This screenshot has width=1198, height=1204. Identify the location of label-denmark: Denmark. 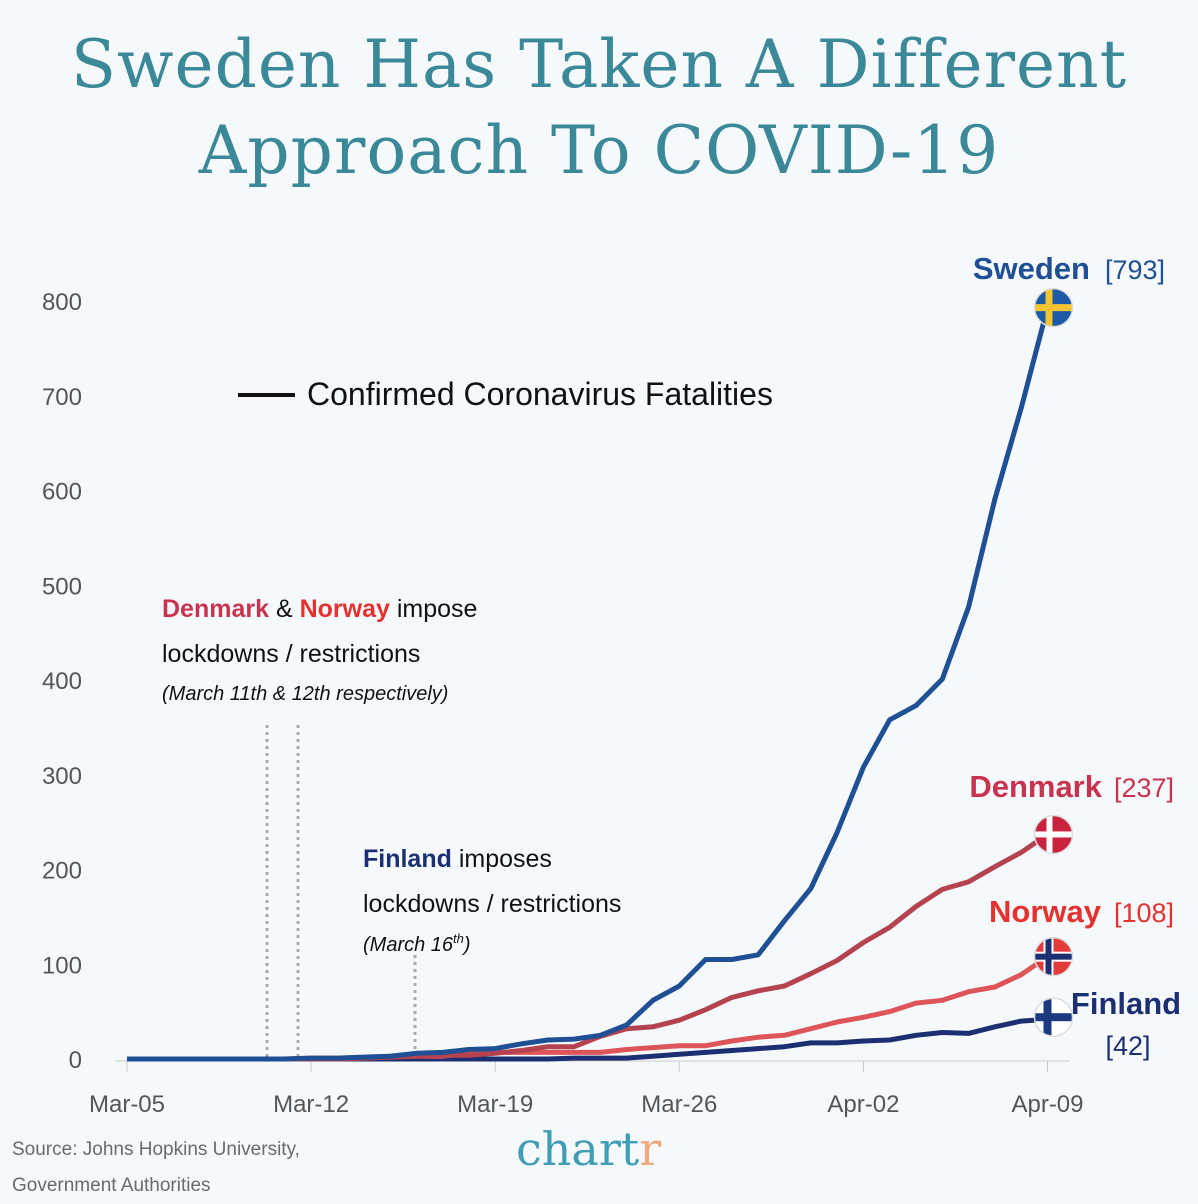
(1035, 786).